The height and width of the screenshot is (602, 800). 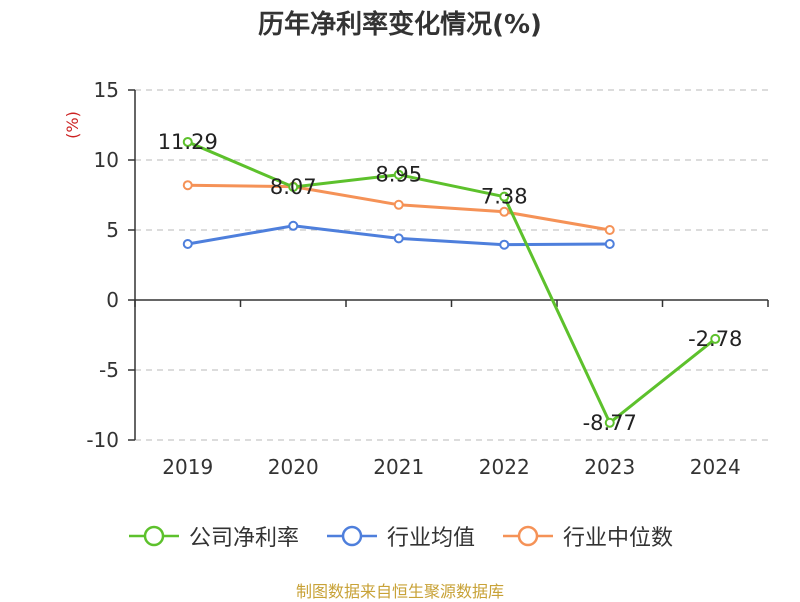 I want to click on x-tick-label: 2021, so click(x=398, y=467).